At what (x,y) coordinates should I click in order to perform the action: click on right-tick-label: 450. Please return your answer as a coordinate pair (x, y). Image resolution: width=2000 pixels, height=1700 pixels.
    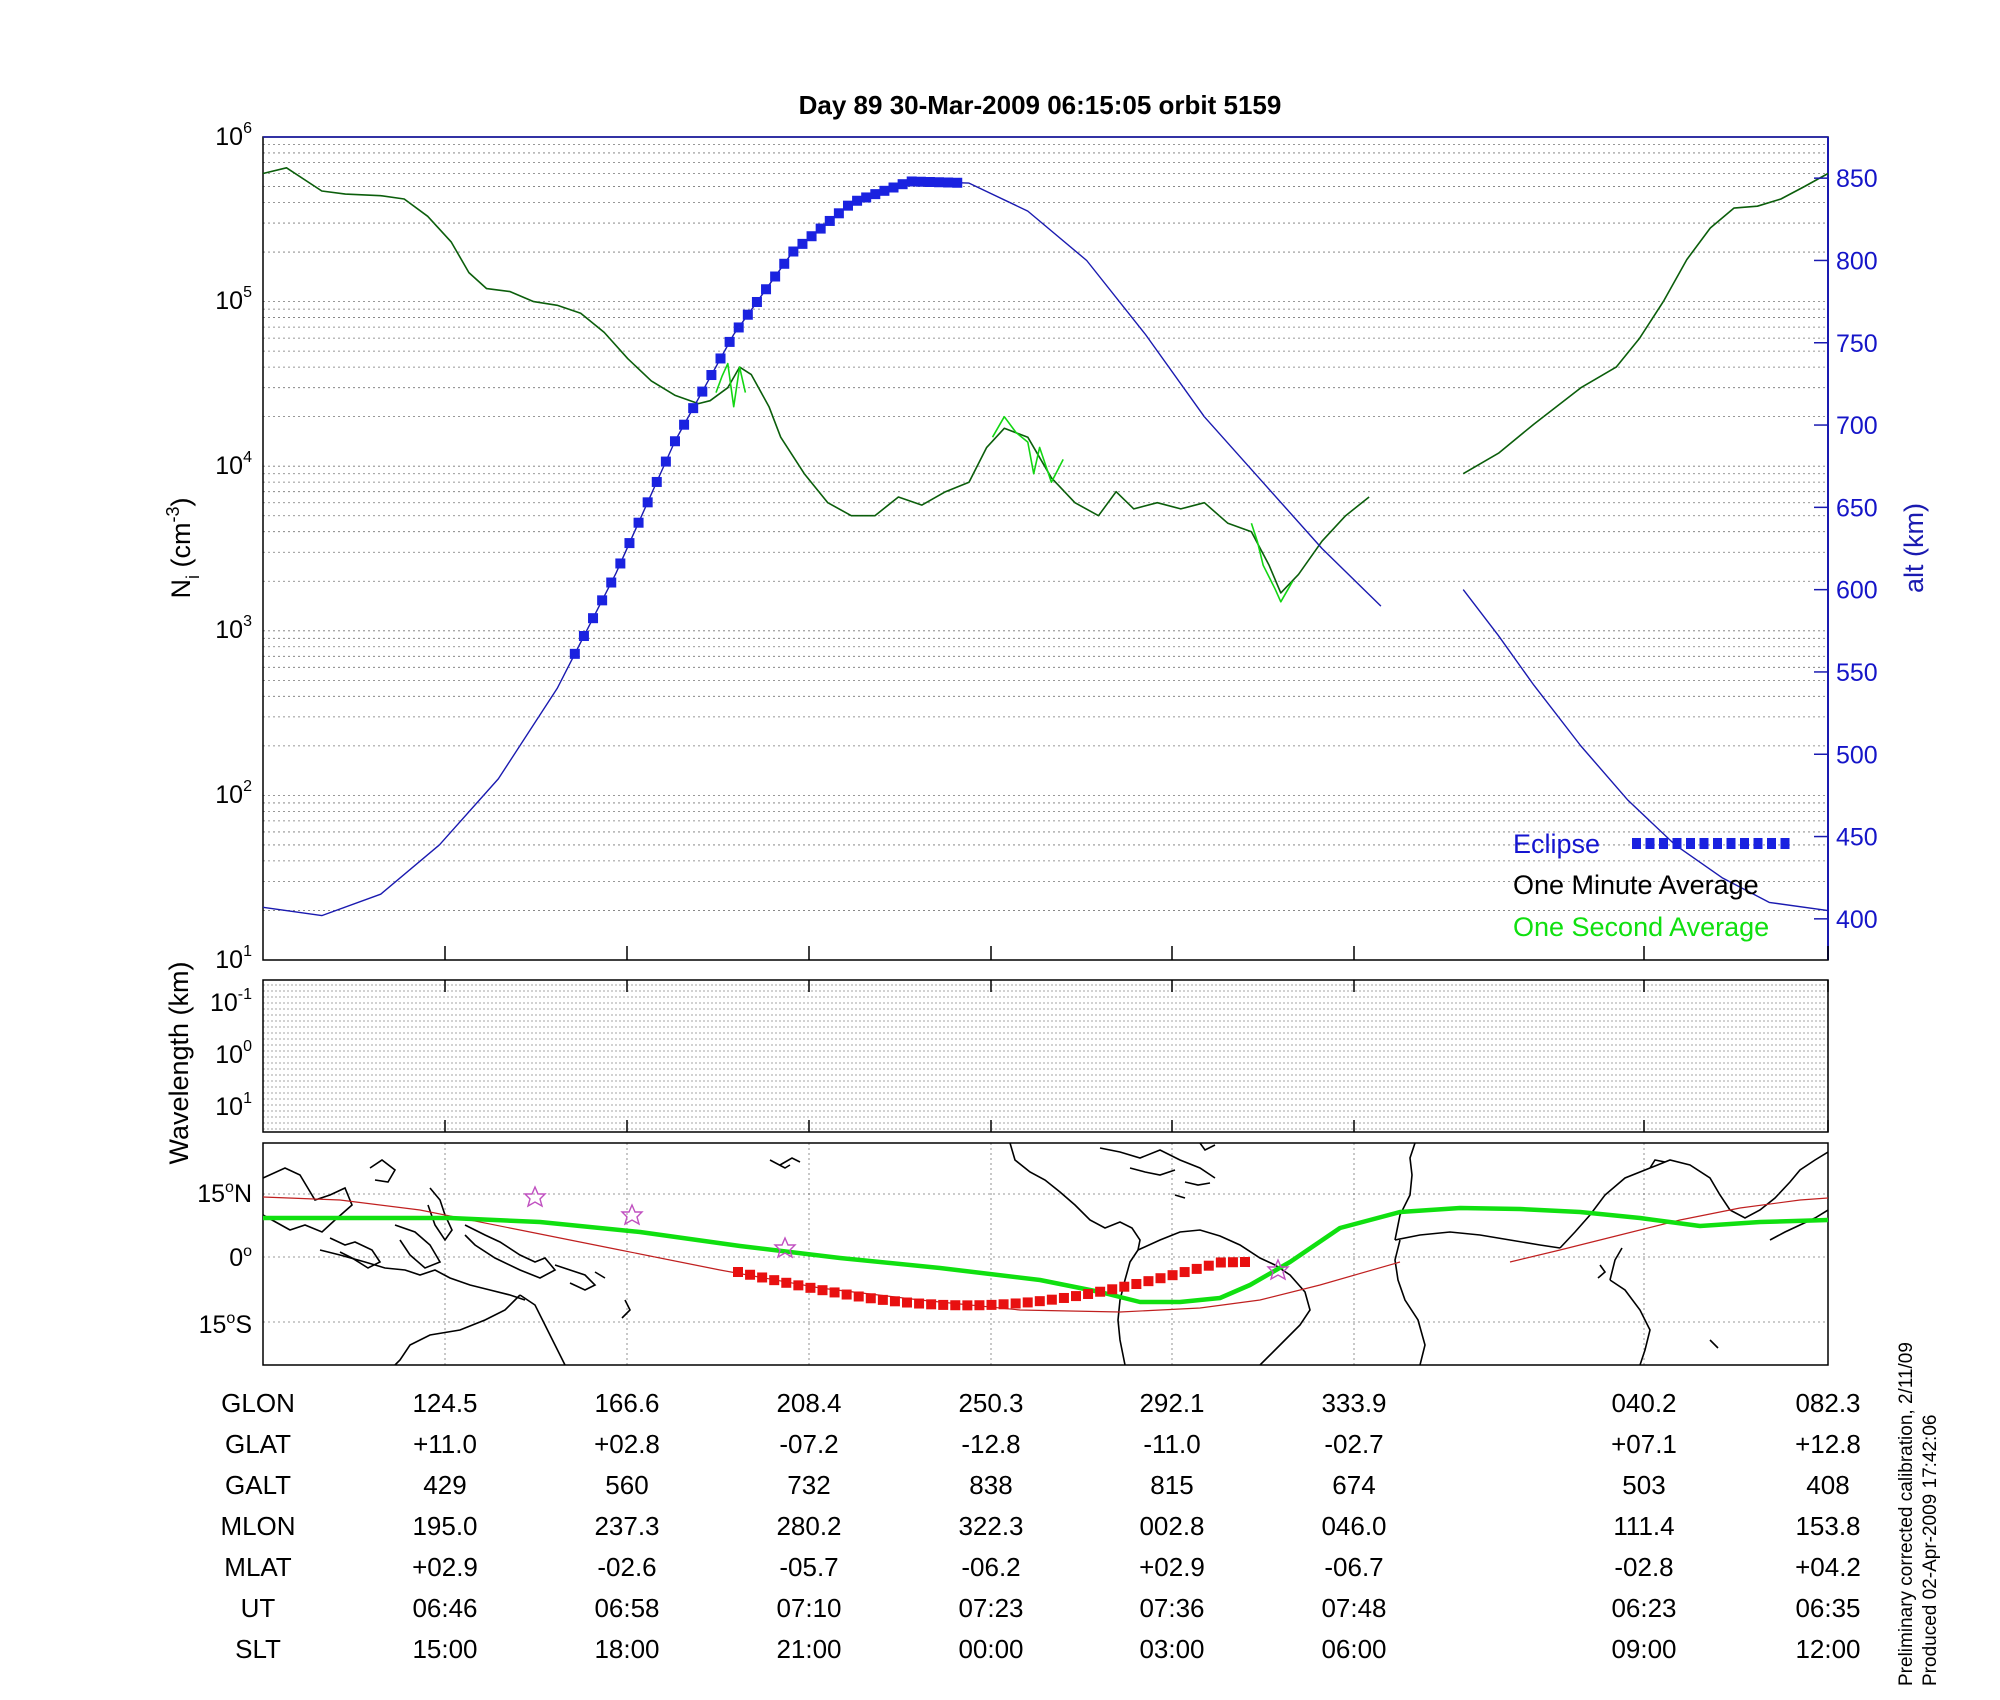
    Looking at the image, I should click on (1857, 838).